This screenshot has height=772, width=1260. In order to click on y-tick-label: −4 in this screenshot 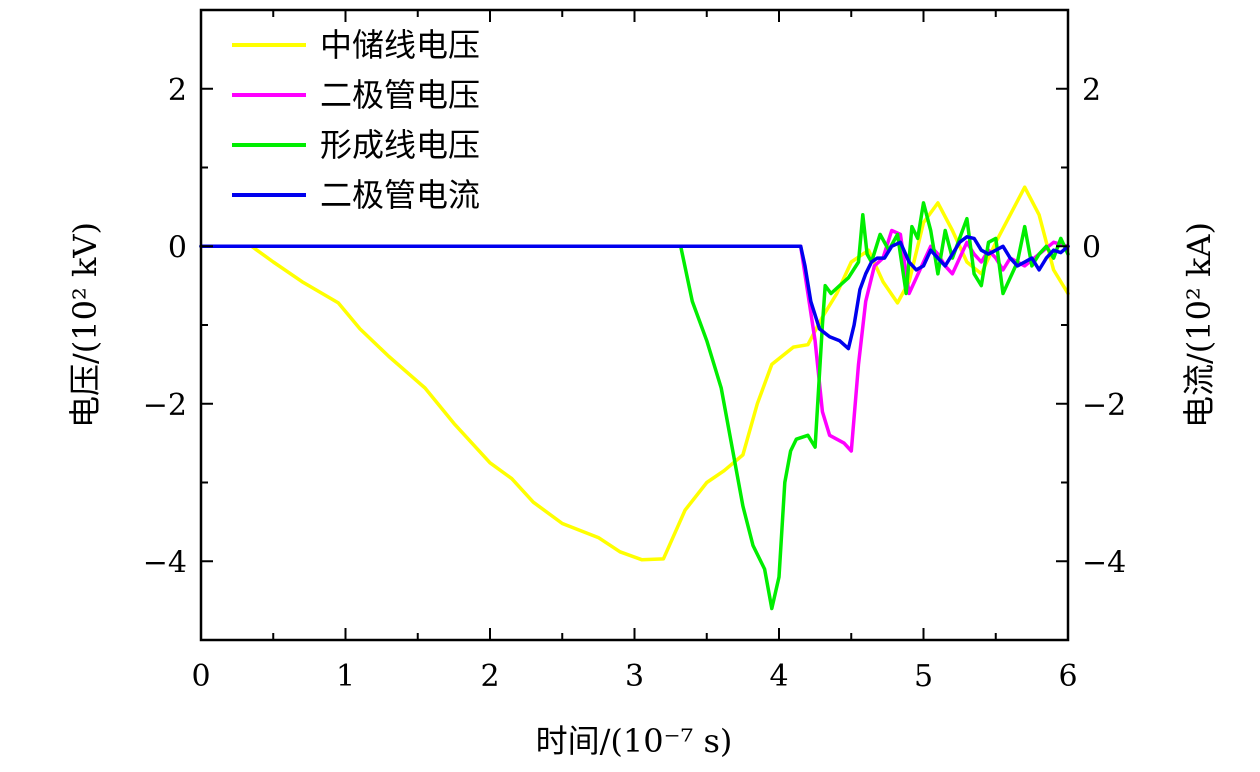, I will do `click(165, 562)`.